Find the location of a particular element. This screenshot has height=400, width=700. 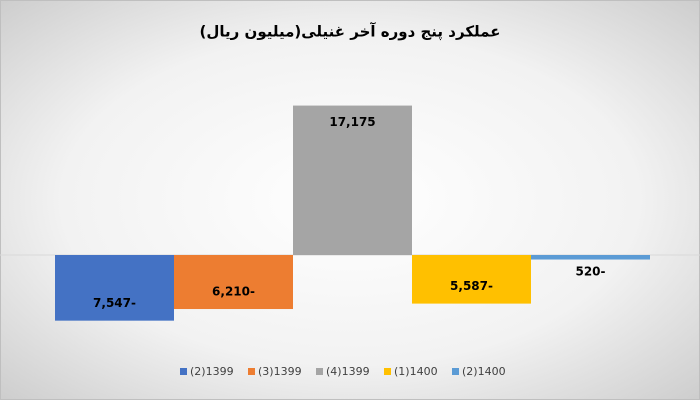

legend-label: (1)1400 is located at coordinates (416, 371).